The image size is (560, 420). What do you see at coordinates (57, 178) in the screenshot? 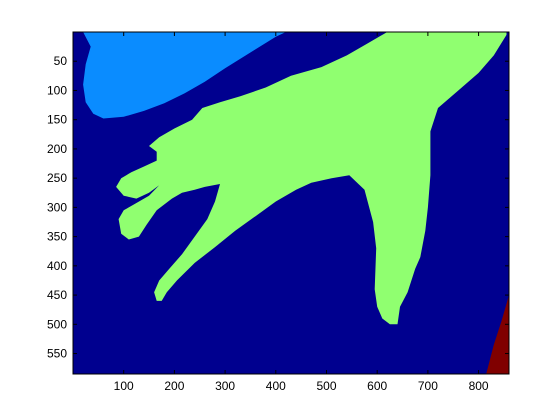
I see `y-tick-label-250: 250` at bounding box center [57, 178].